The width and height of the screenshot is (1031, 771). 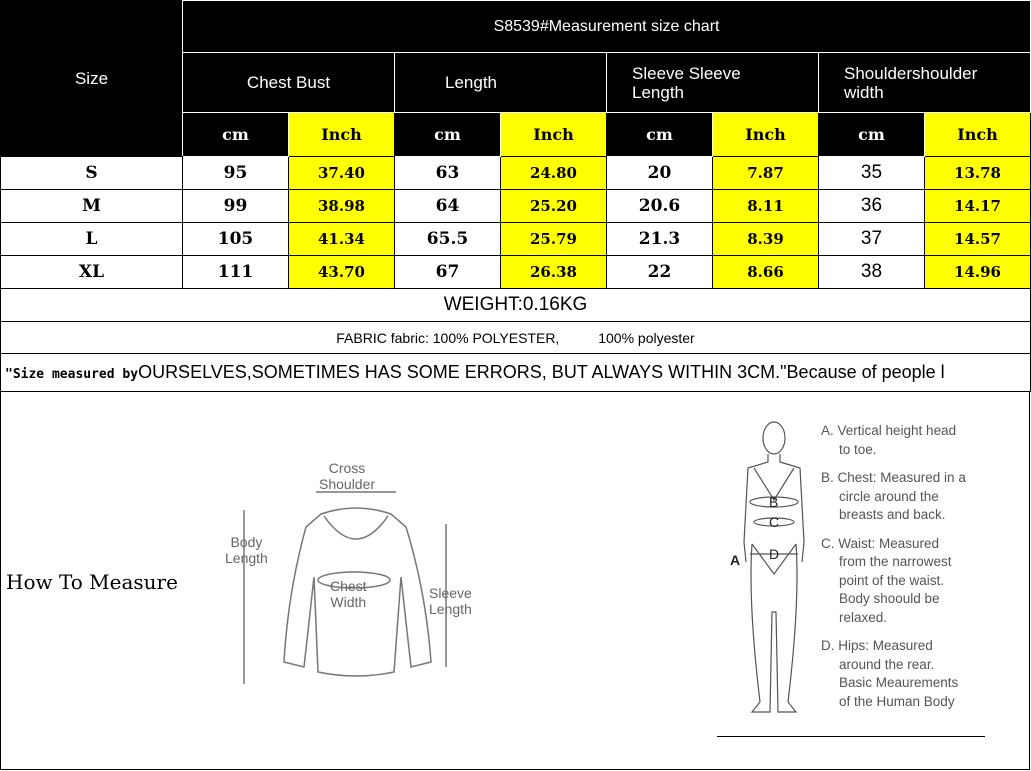 I want to click on table-row: M 99 38.98 64 25.20 20.6 8.11 36 14.17, so click(x=515, y=206).